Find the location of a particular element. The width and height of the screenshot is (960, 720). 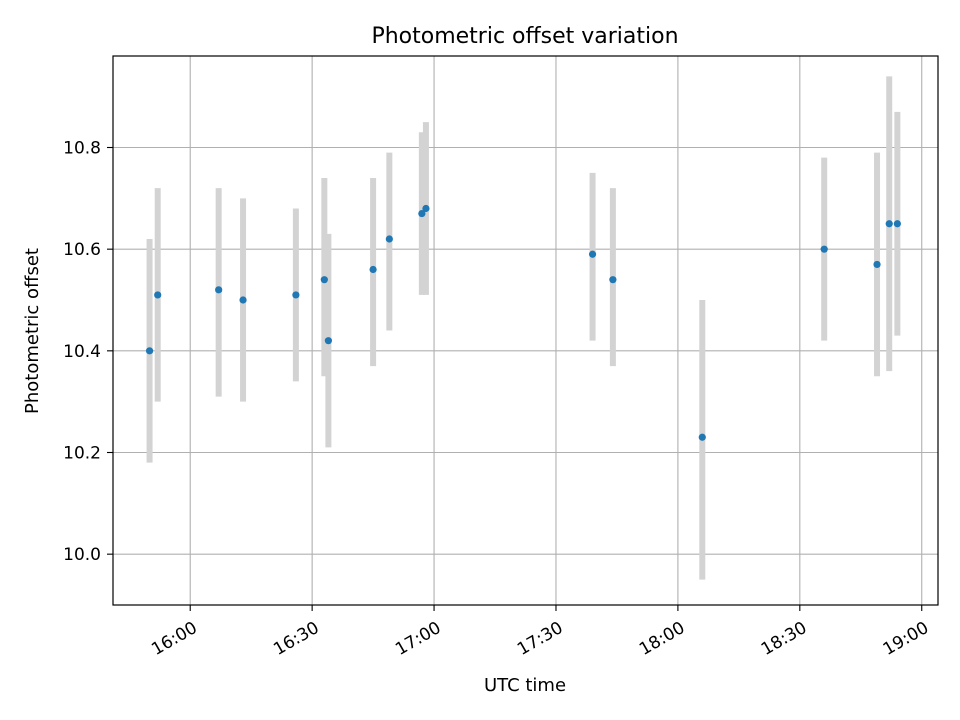

y-tick-label: 10.2 is located at coordinates (82, 454).